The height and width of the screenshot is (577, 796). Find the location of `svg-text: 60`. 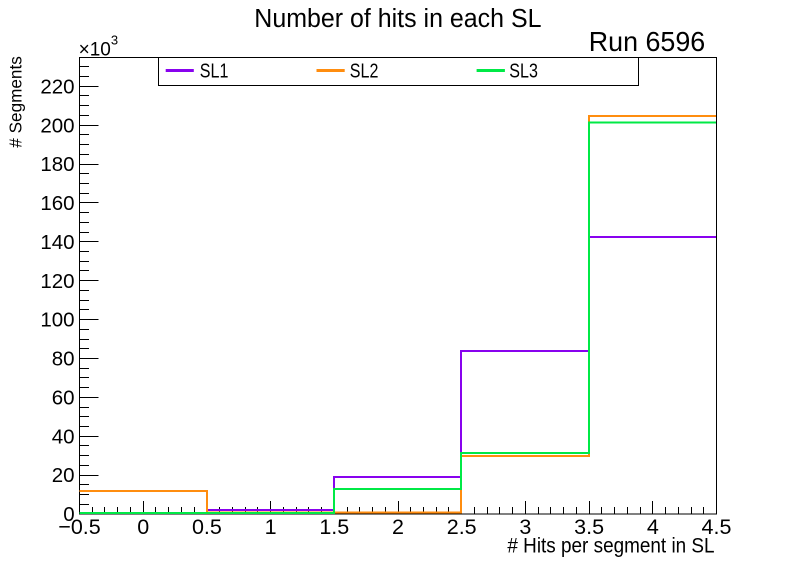

svg-text: 60 is located at coordinates (63, 397).